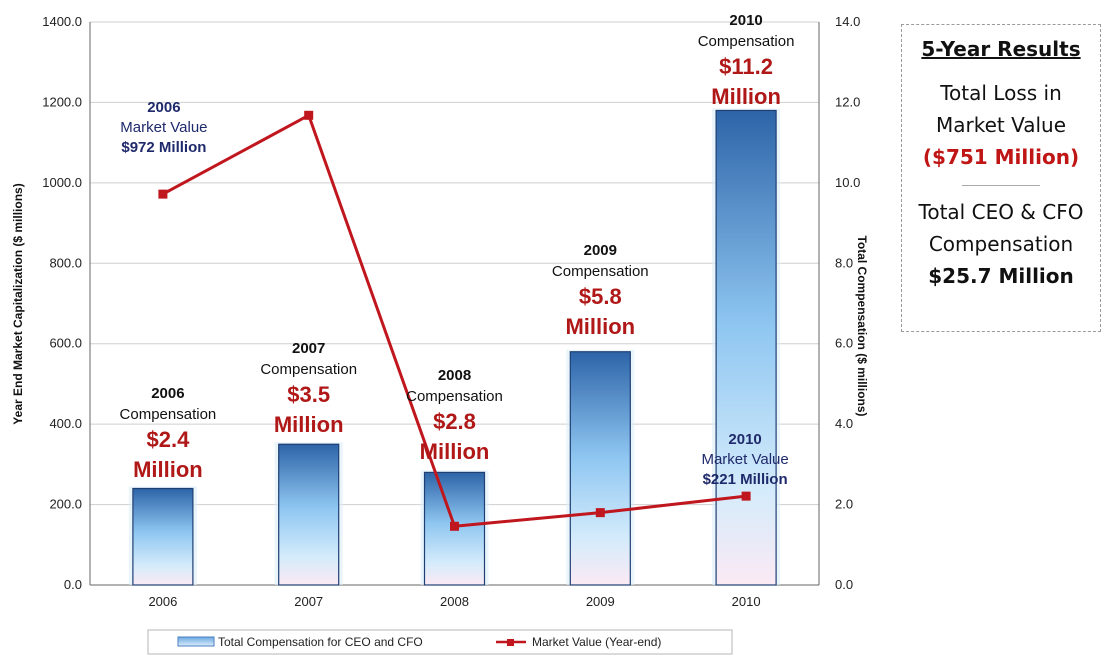 This screenshot has width=1107, height=658. What do you see at coordinates (65, 262) in the screenshot?
I see `left-tick-label: 800.0` at bounding box center [65, 262].